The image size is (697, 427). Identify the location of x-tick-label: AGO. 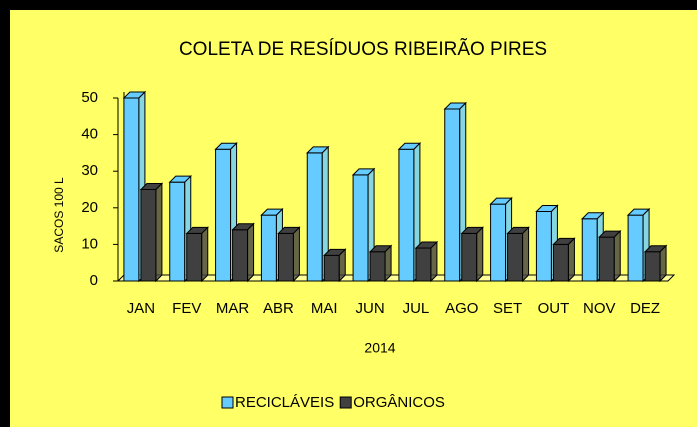
(461, 308).